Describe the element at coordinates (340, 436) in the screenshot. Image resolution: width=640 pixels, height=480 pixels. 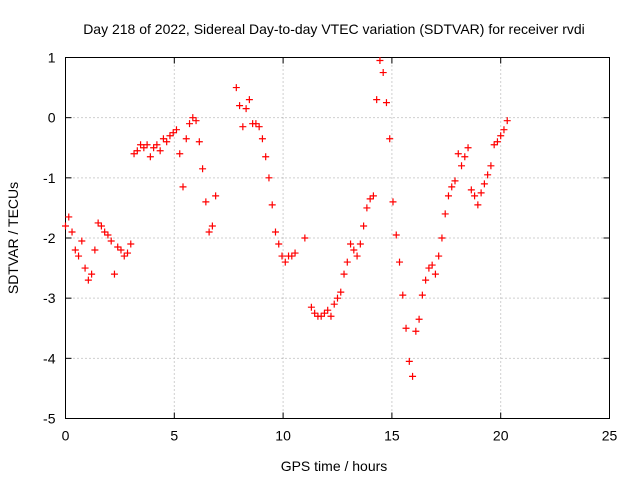
I see `x-tick-labels: 0 5 10 15 20 25` at that location.